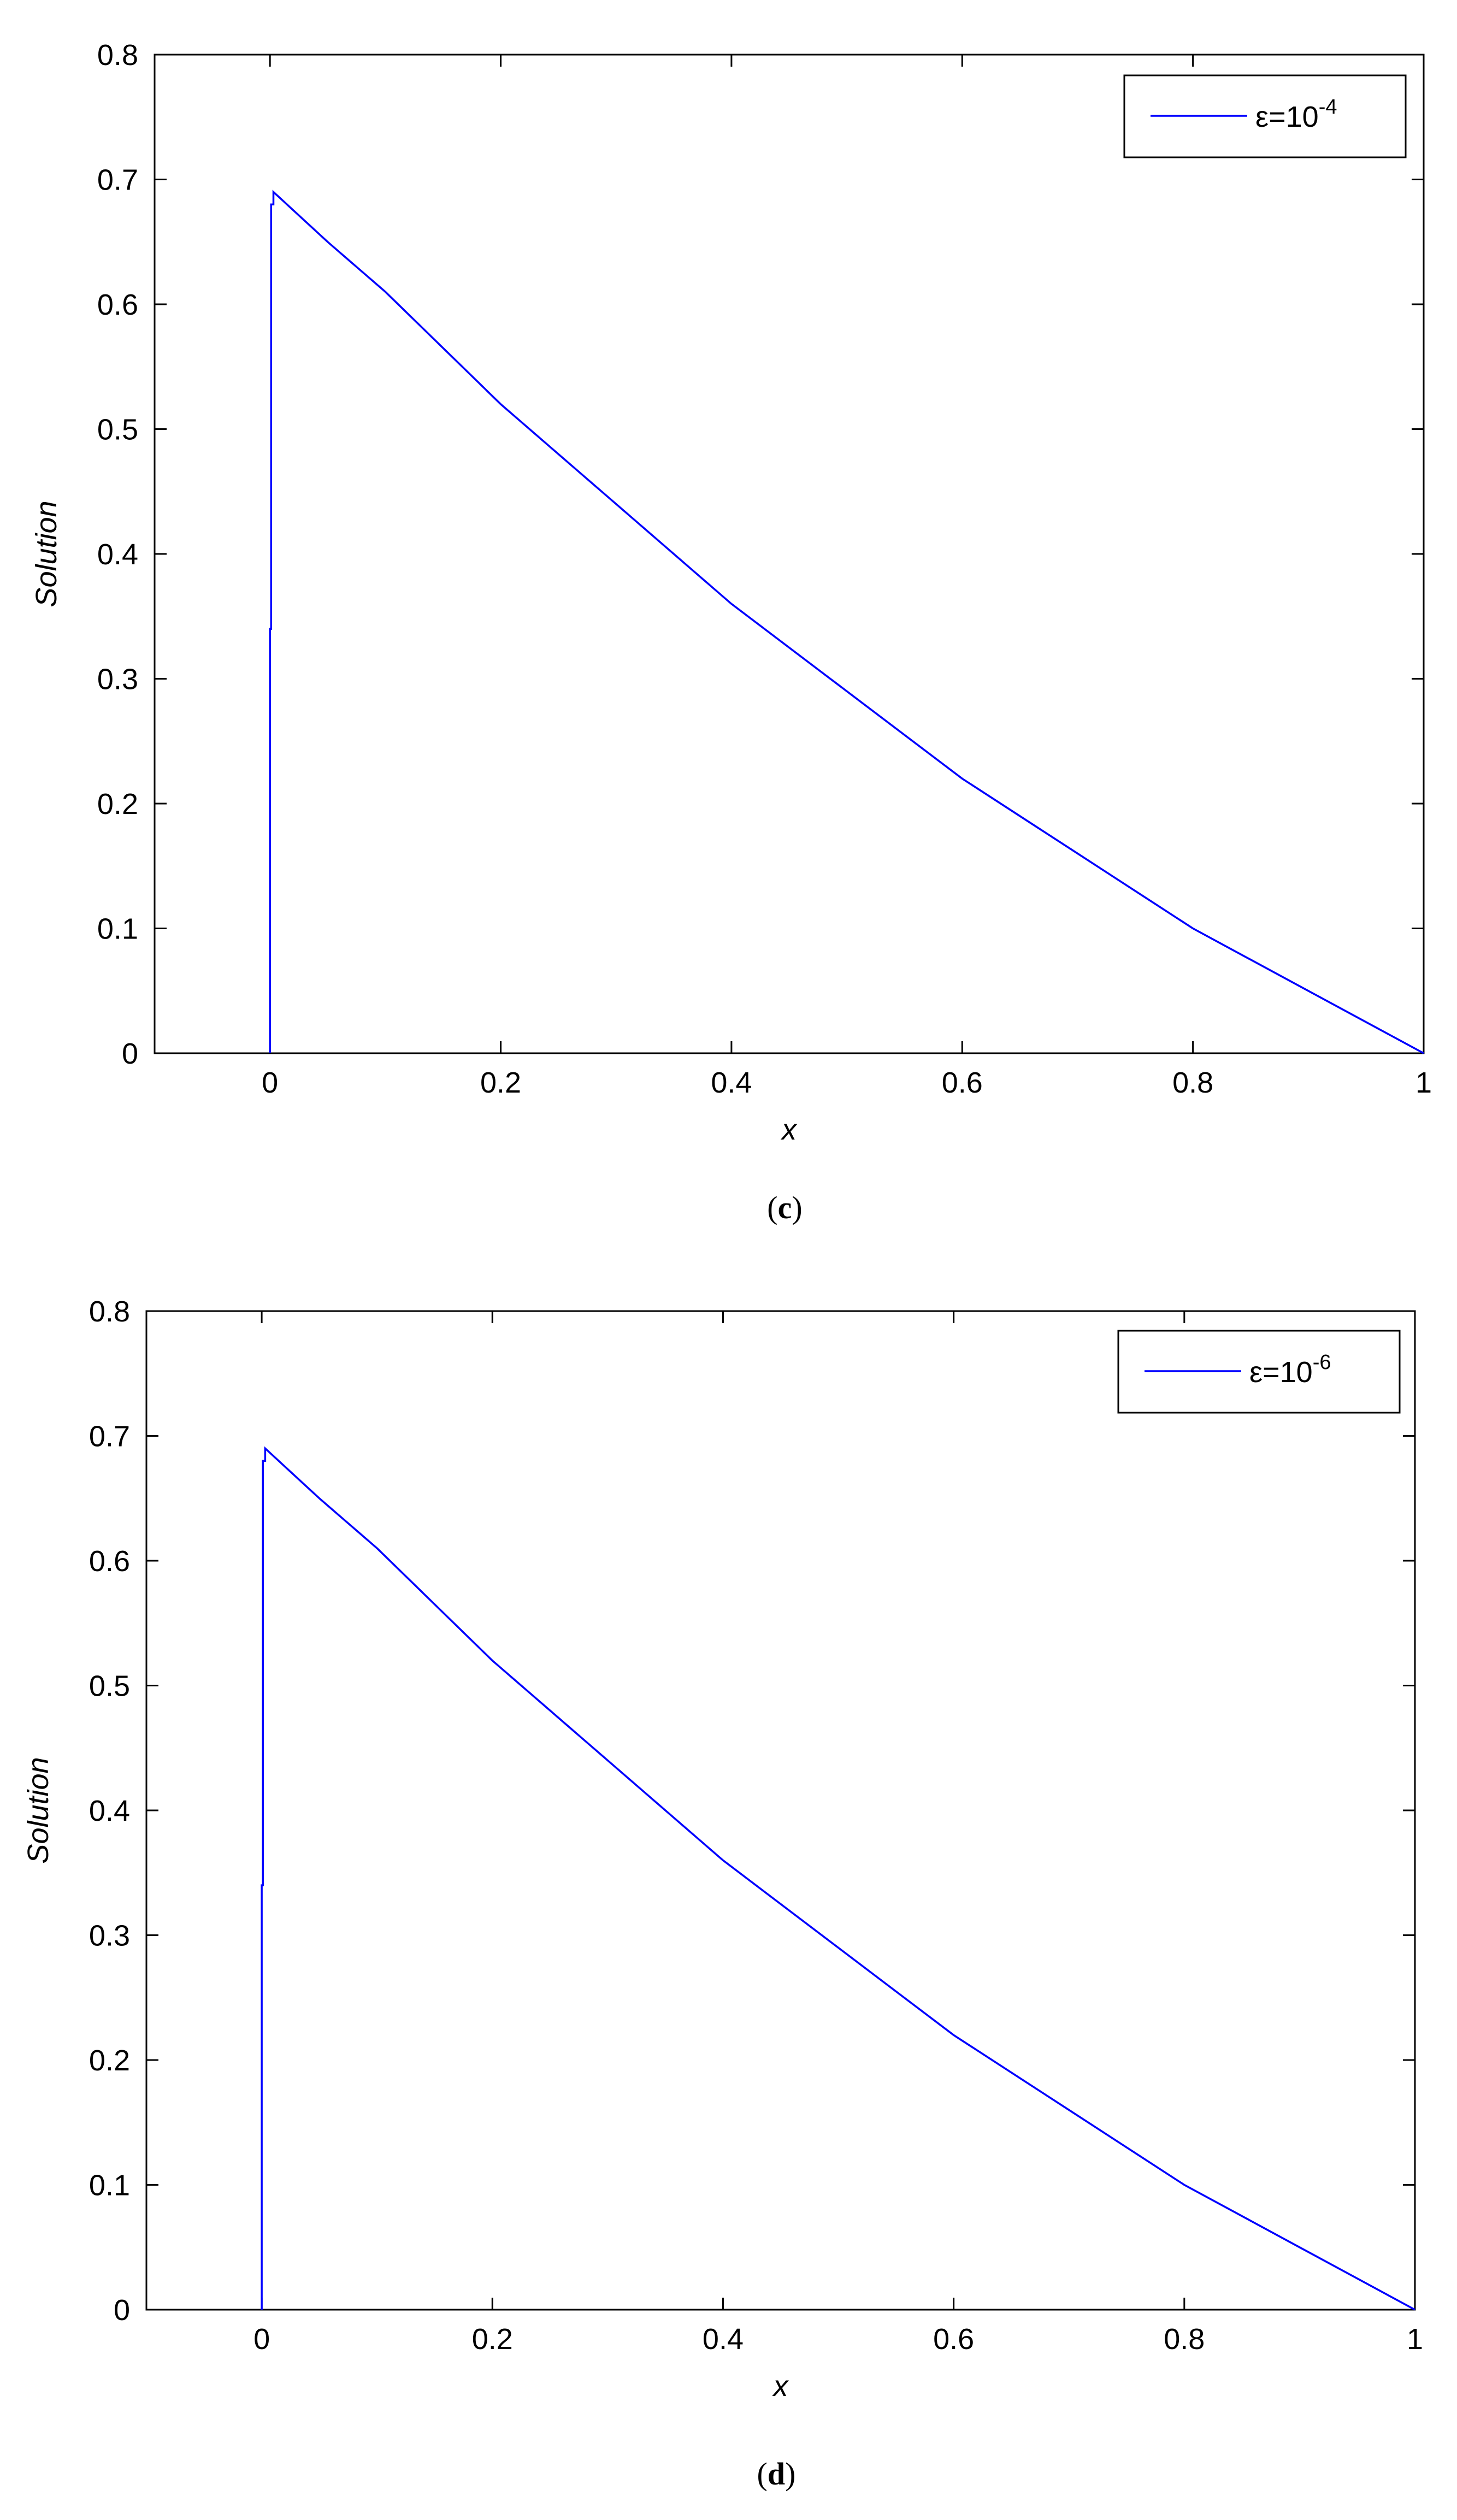 This screenshot has height=2520, width=1457. I want to click on legend-exponent: -4, so click(1328, 107).